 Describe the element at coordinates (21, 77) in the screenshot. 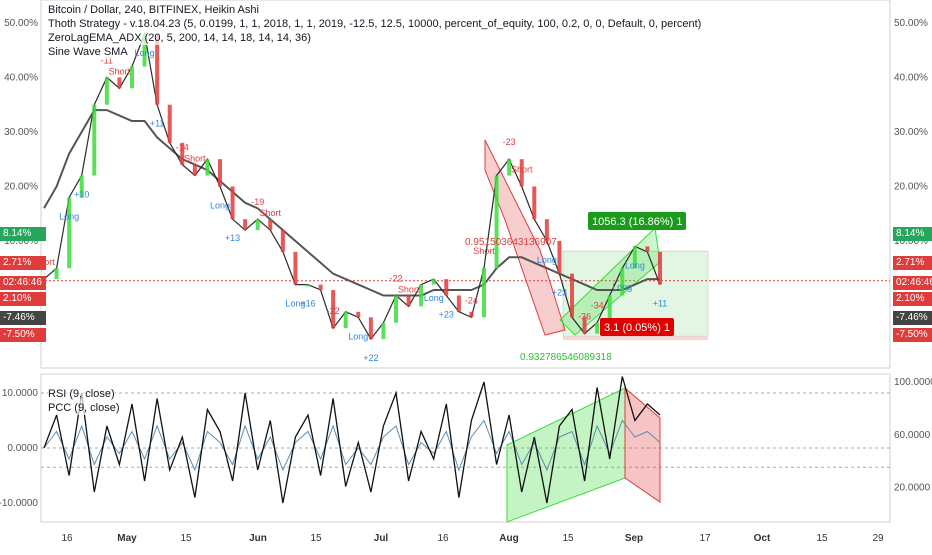

I see `price-tick-left: 40.00%` at that location.